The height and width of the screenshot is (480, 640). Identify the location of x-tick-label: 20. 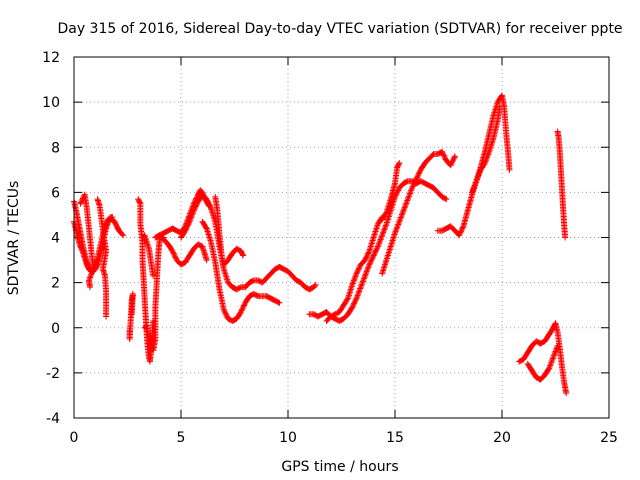
(502, 438).